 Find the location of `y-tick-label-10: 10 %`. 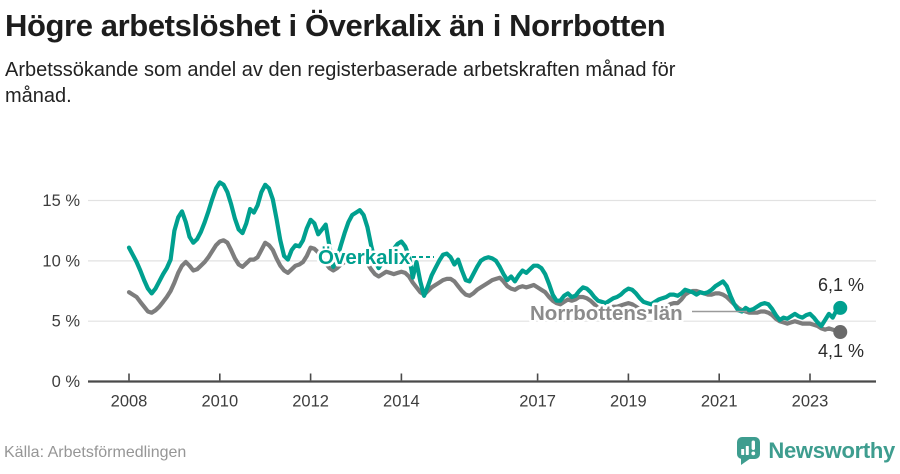

y-tick-label-10: 10 % is located at coordinates (61, 261).